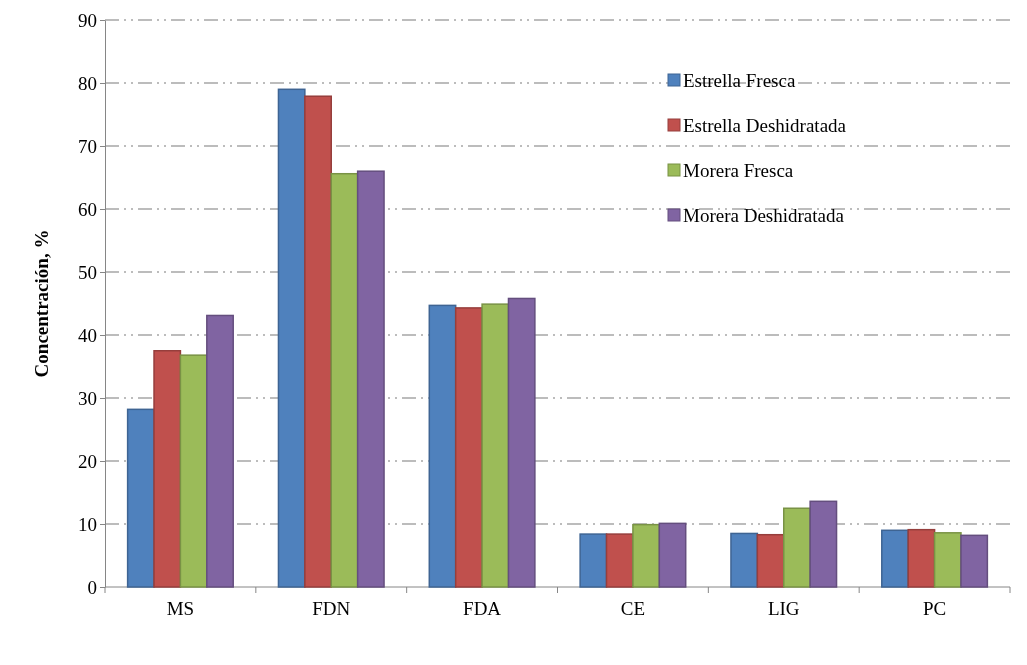  I want to click on x-tick-label: CE, so click(633, 608).